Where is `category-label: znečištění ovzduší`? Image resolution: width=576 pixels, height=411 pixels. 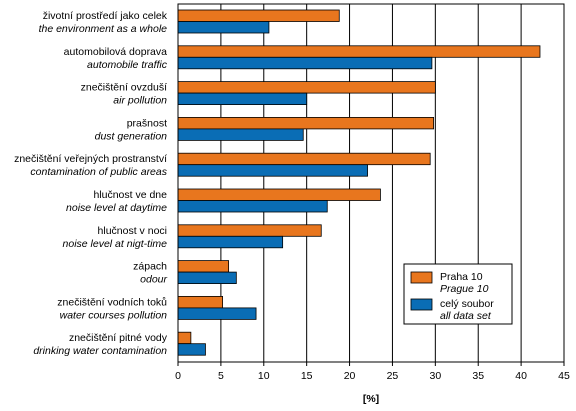 category-label: znečištění ovzduší is located at coordinates (124, 88).